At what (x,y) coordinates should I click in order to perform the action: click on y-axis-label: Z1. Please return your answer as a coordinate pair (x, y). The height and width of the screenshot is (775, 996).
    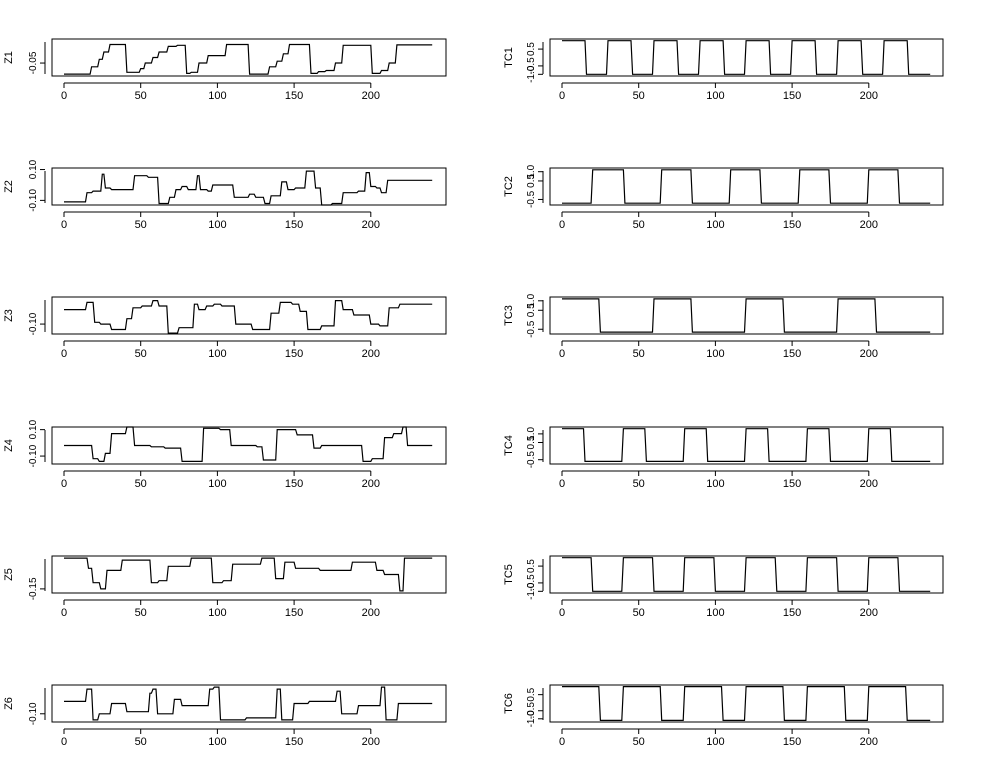
    Looking at the image, I should click on (9, 57).